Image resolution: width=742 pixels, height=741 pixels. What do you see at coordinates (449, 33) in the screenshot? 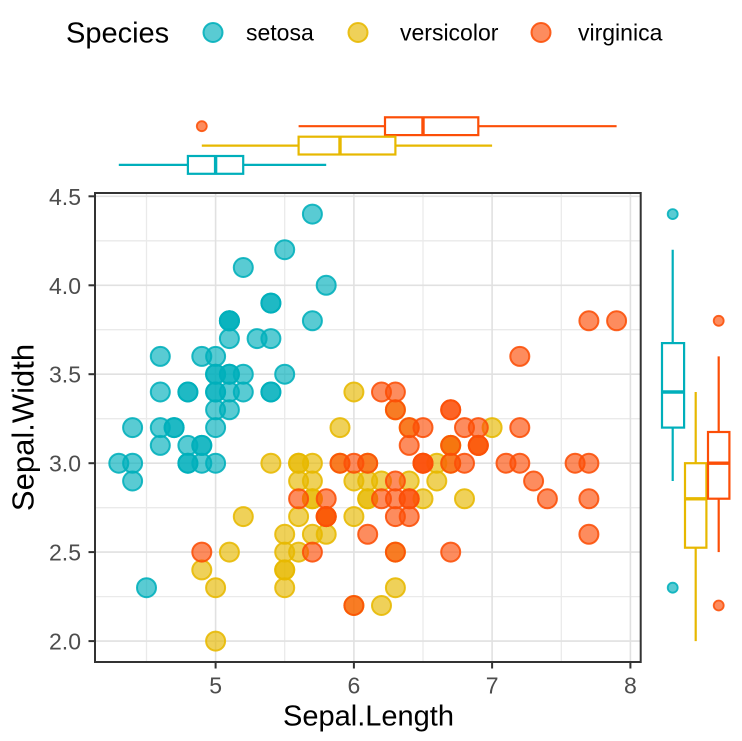
I see `svg-text: versicolor` at bounding box center [449, 33].